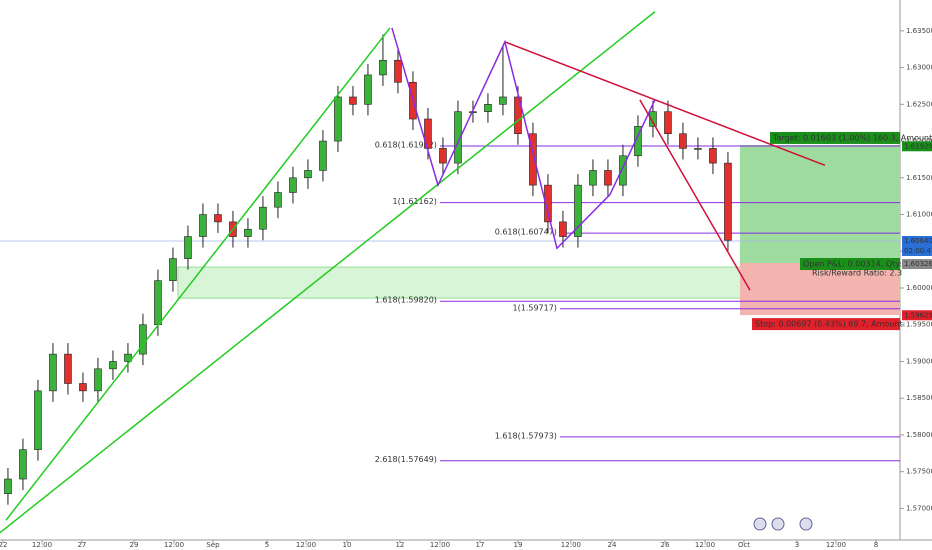 The image size is (932, 550). I want to click on y-tick-label: 1.60000, so click(919, 288).